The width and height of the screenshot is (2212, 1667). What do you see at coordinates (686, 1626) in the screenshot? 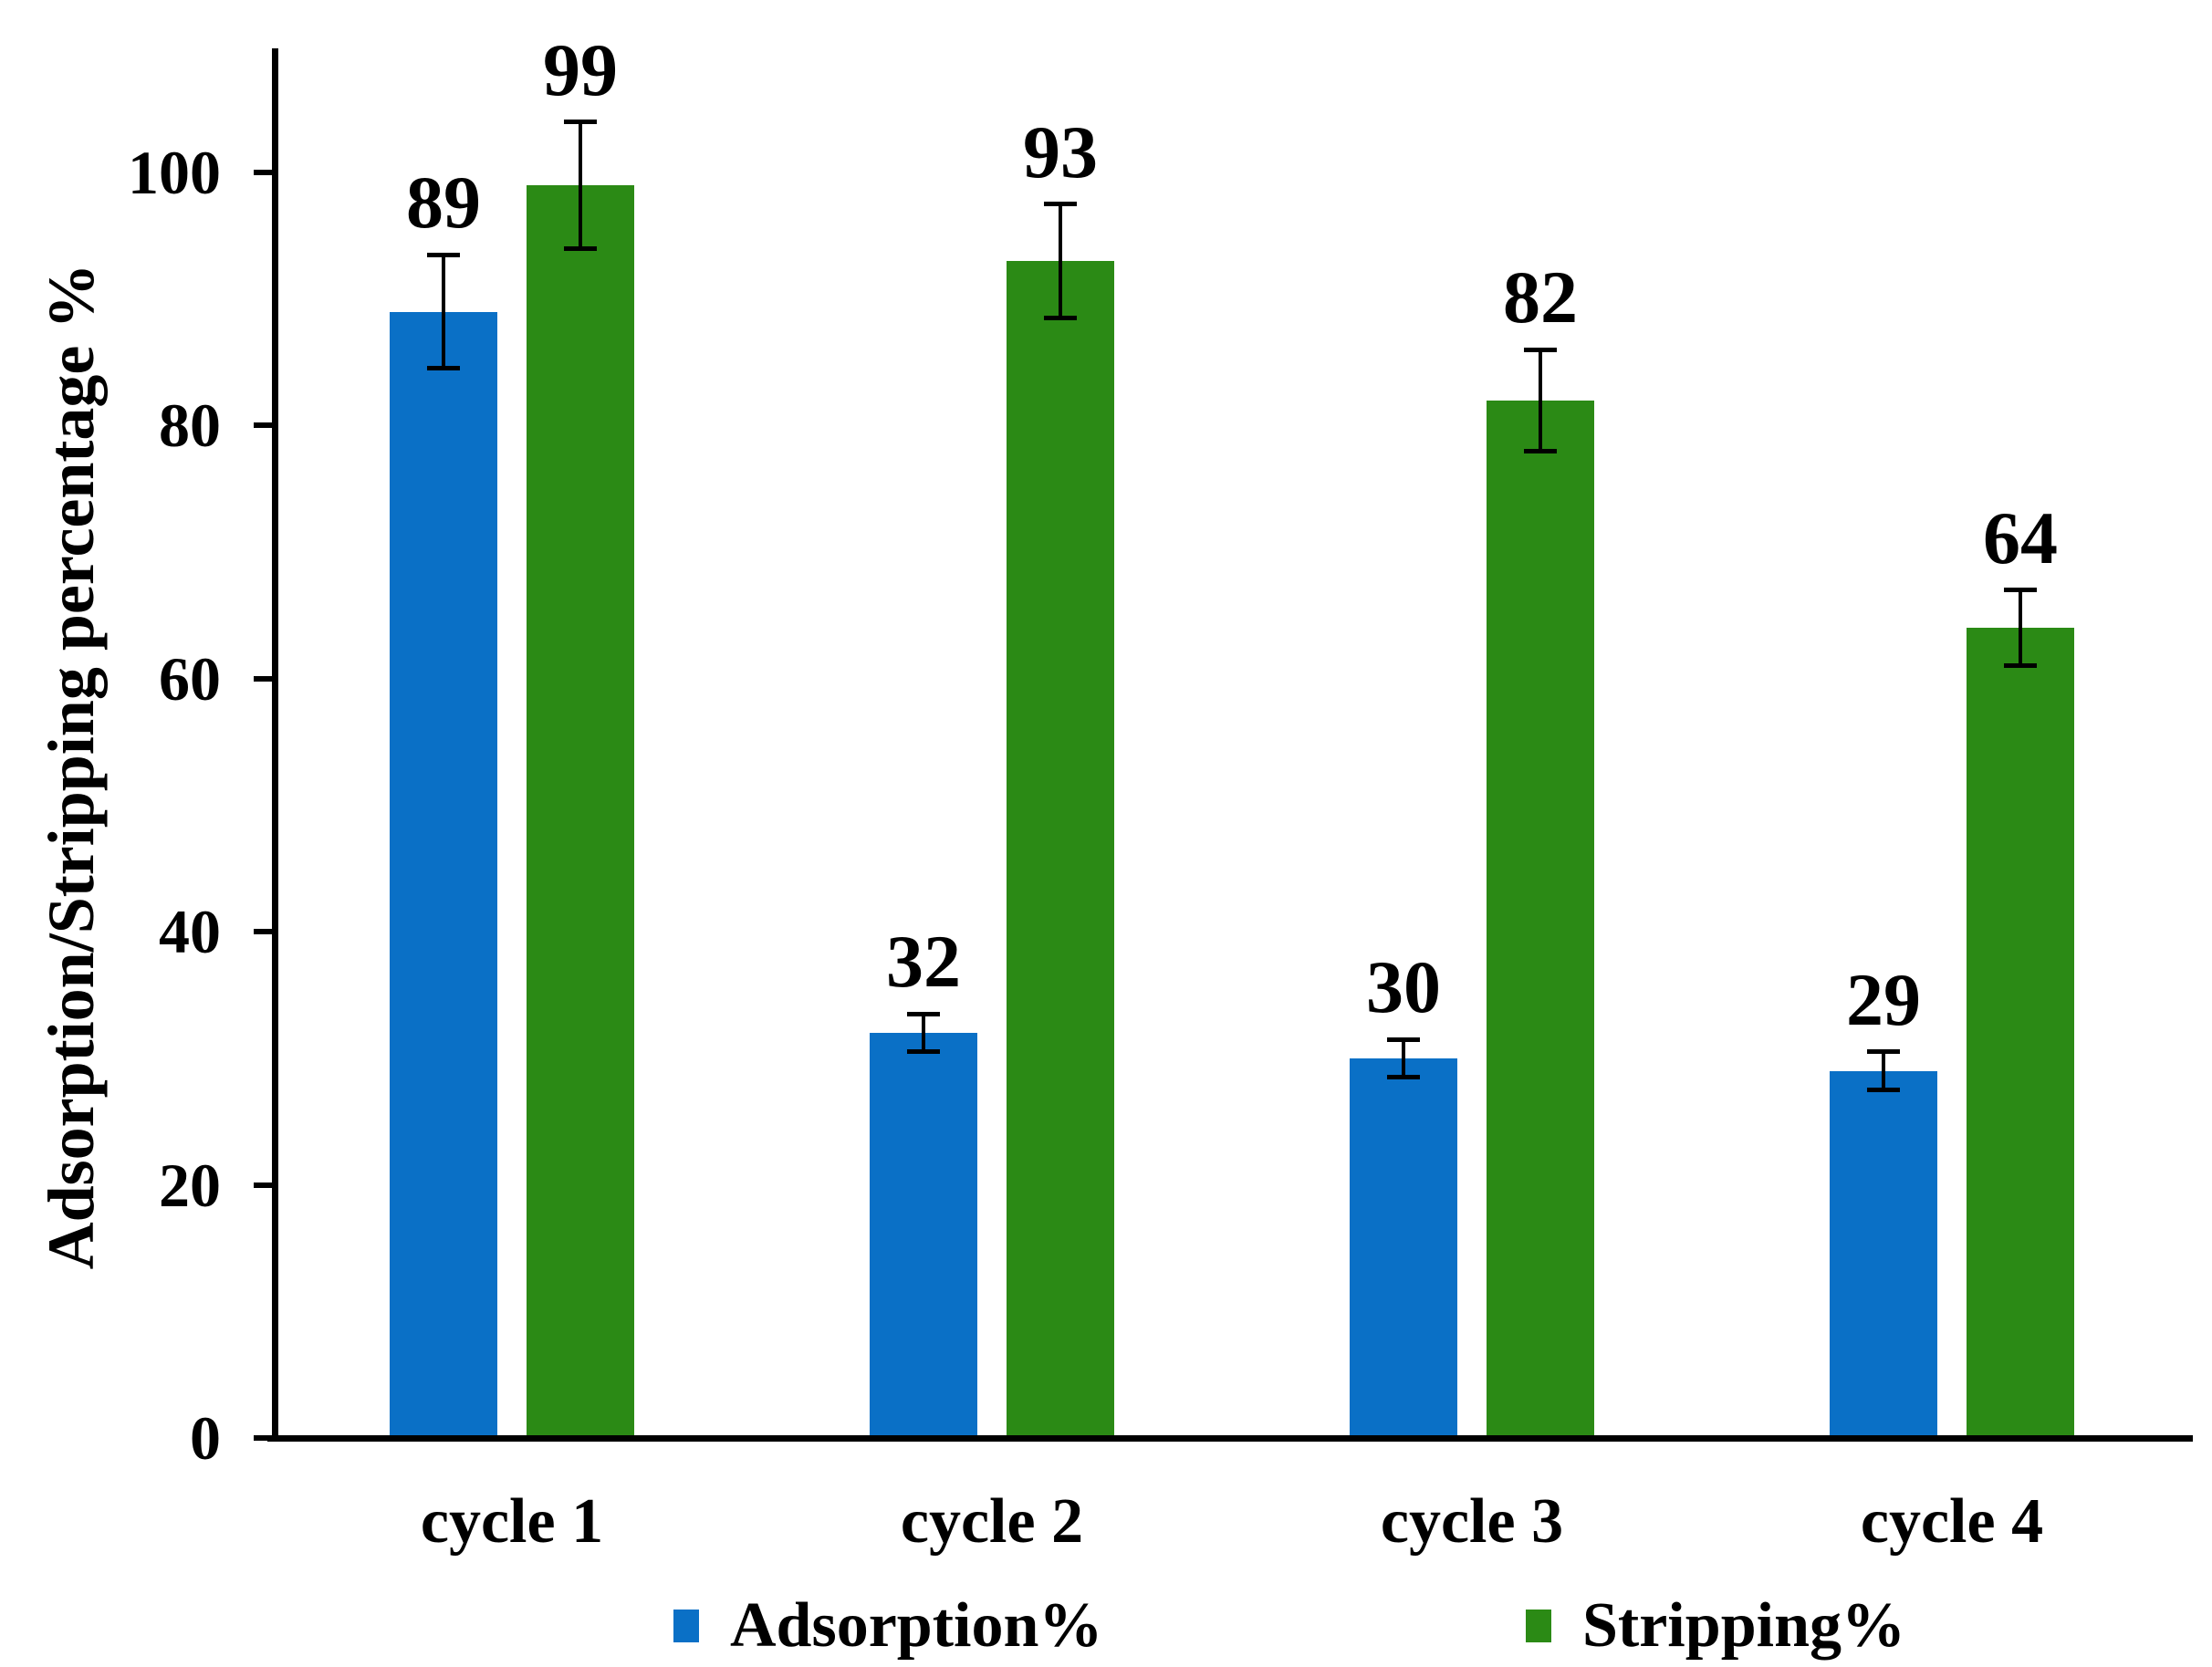
I see `adsorption-legend-swatch-icon` at bounding box center [686, 1626].